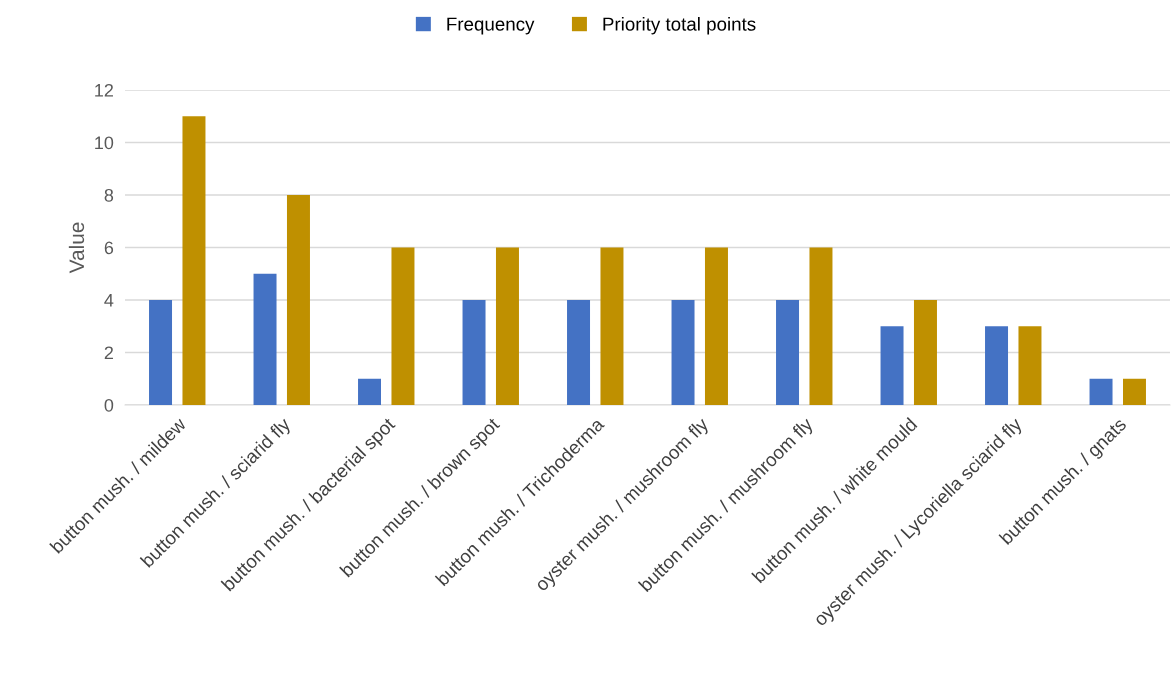 Image resolution: width=1172 pixels, height=676 pixels. I want to click on y-tick-label: 10, so click(104, 143).